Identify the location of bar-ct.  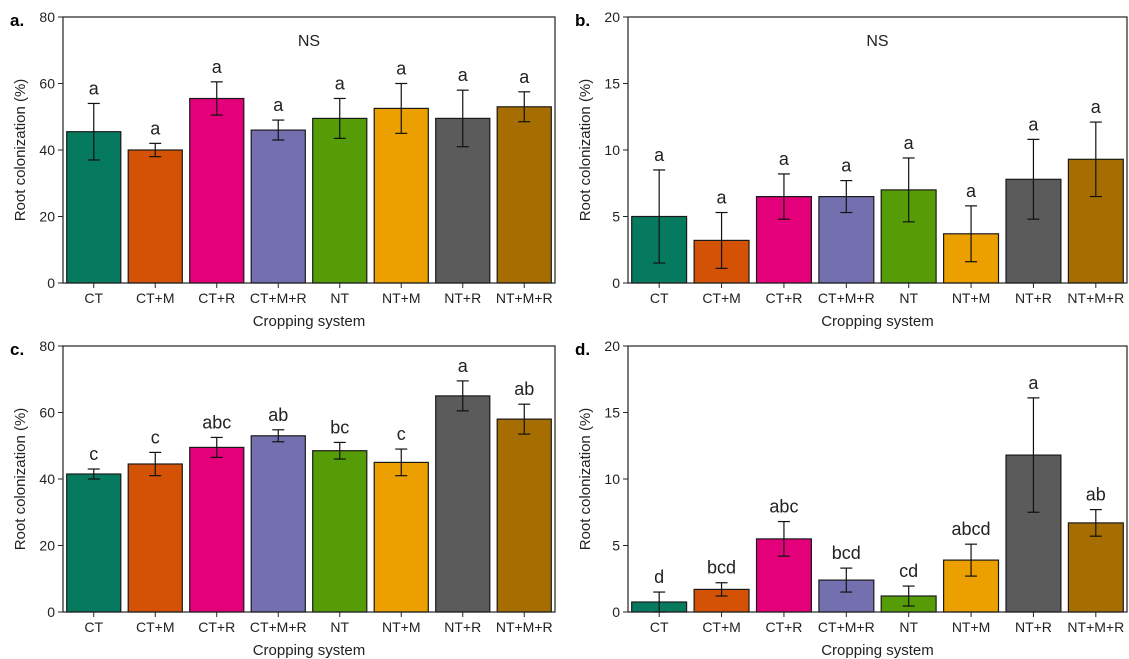
(94, 543).